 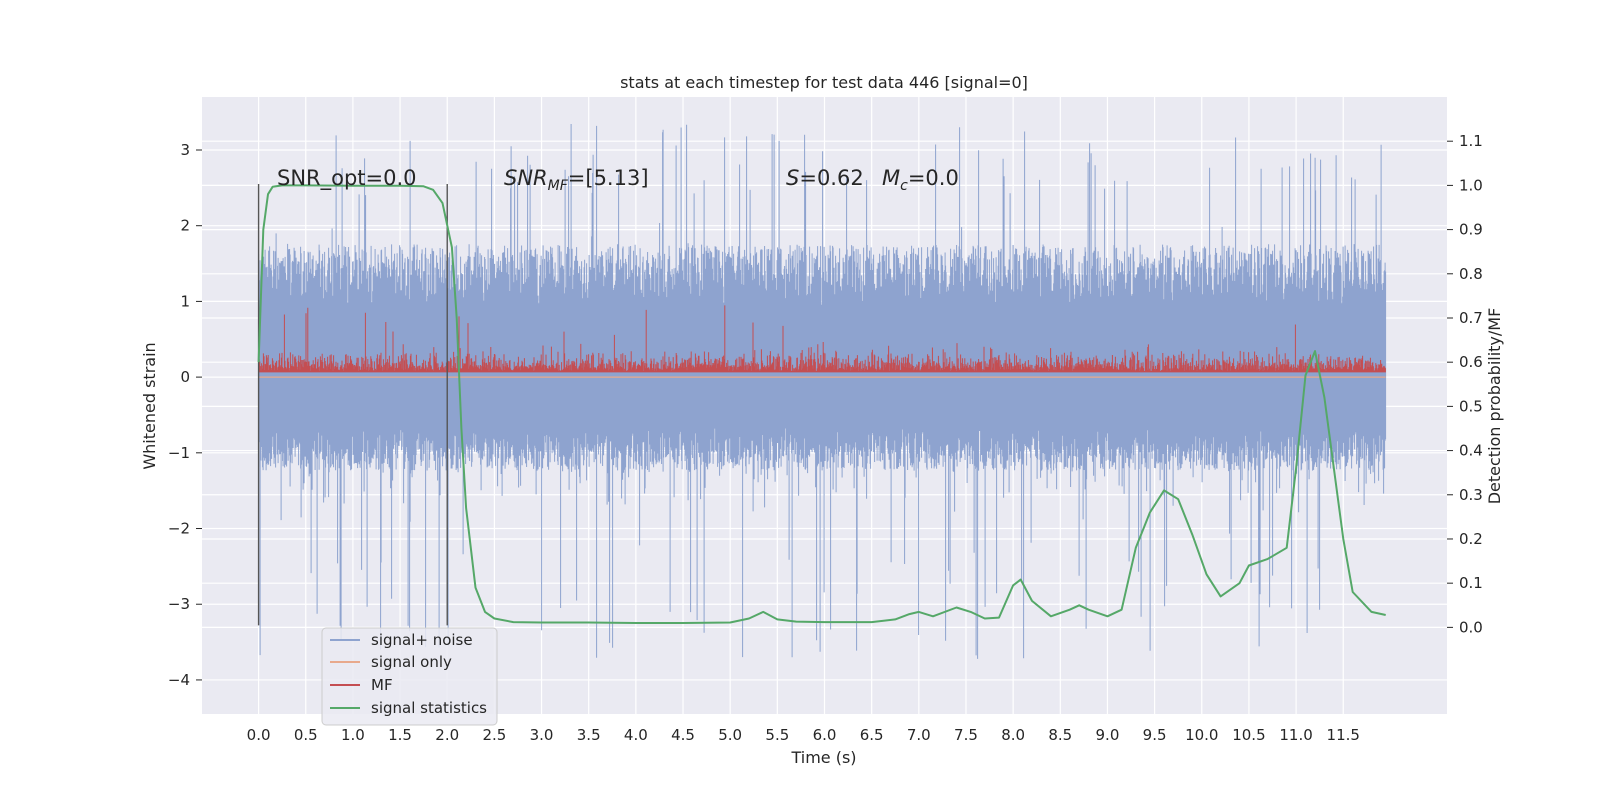 What do you see at coordinates (904, 186) in the screenshot?
I see `annotation-mc-subscript: c` at bounding box center [904, 186].